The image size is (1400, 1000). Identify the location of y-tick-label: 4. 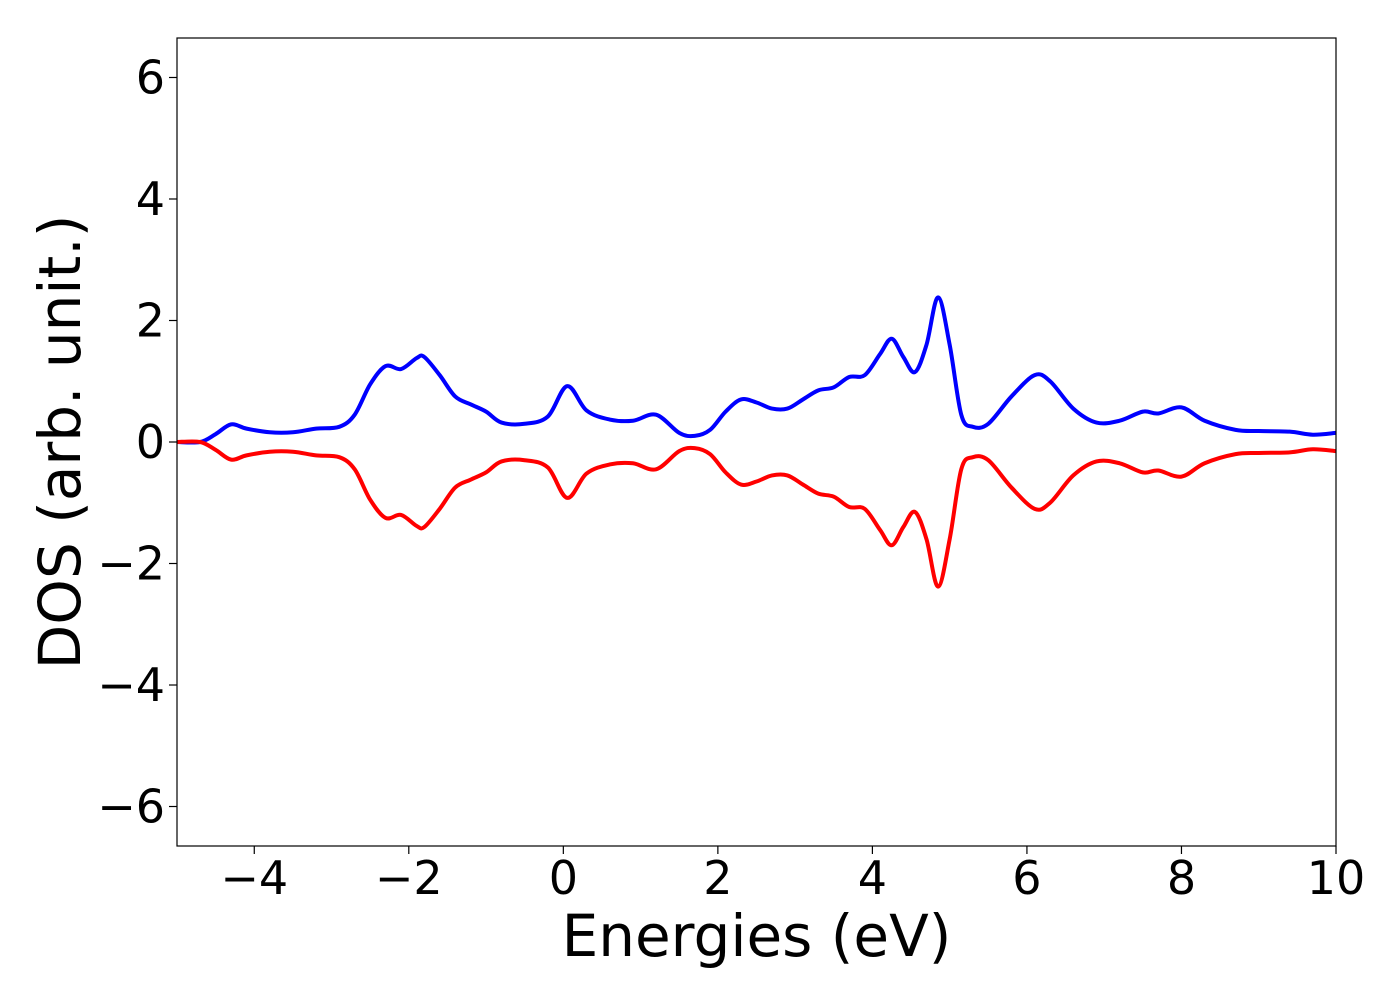
(150, 199).